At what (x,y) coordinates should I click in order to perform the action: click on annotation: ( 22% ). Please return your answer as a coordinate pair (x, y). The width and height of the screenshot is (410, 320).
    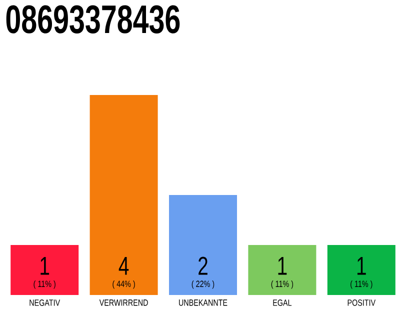
    Looking at the image, I should click on (203, 284).